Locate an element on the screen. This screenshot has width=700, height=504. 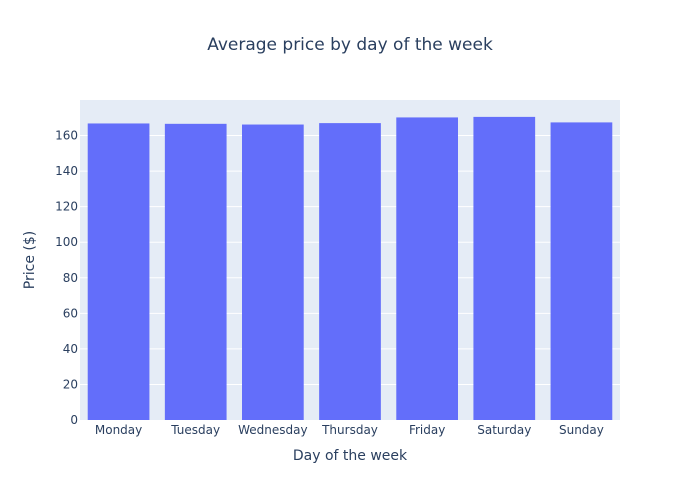
bar-wednesday is located at coordinates (273, 272).